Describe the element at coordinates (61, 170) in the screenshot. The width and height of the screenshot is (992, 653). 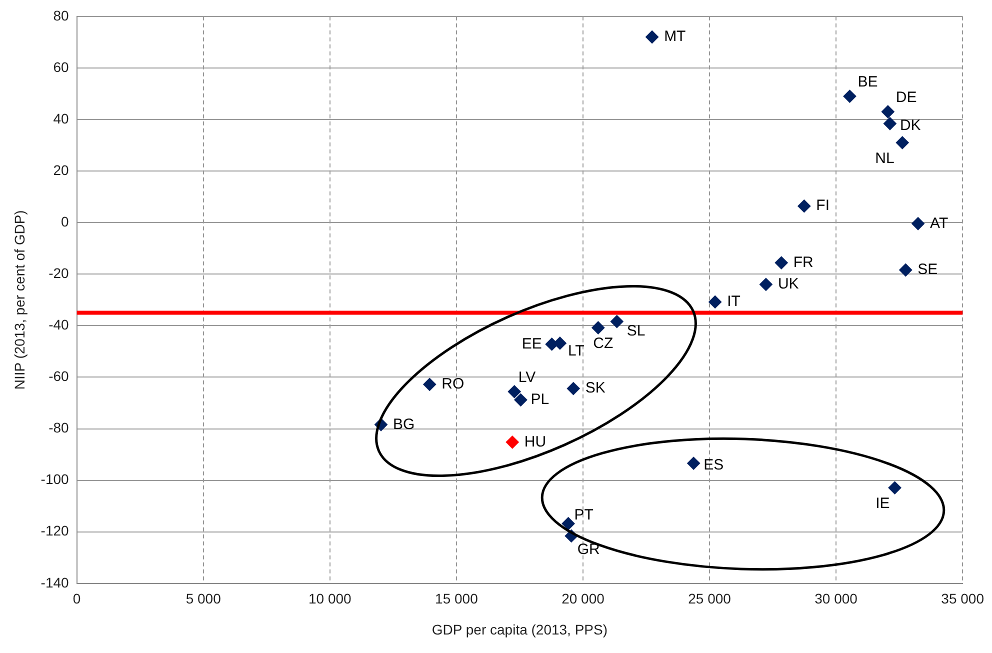
I see `y-tick-label: 20` at that location.